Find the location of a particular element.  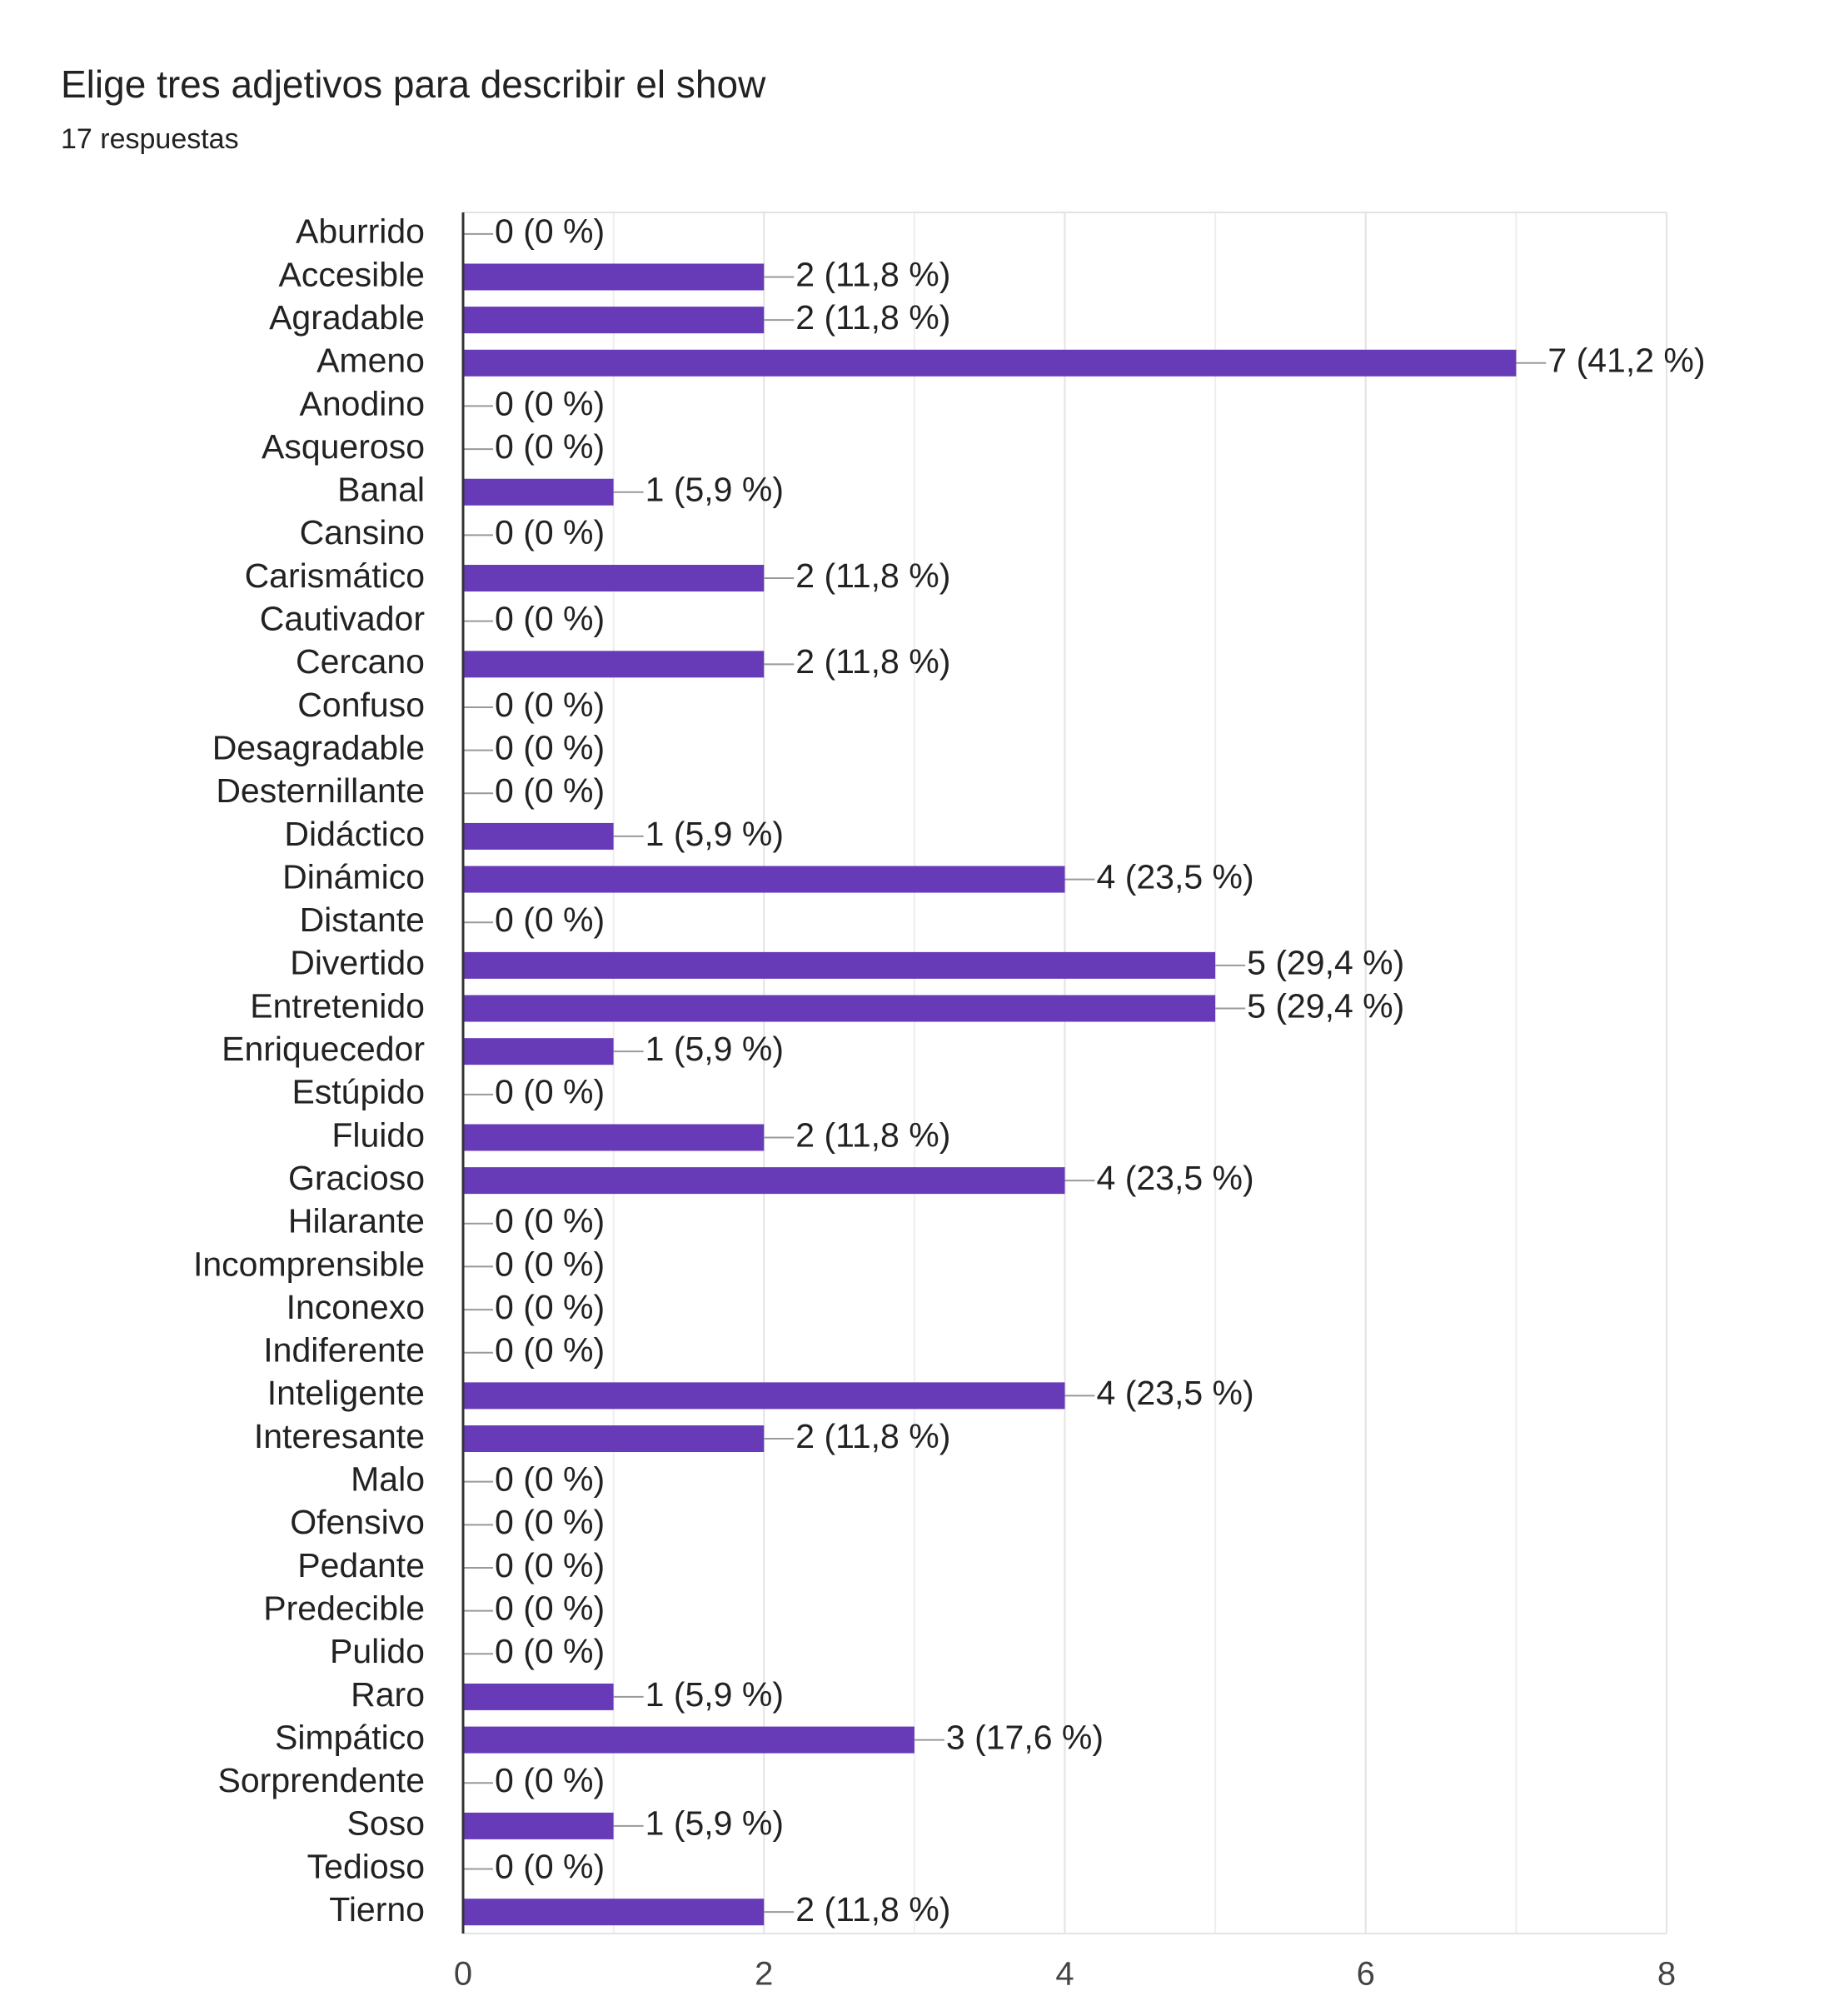

y-tick-label: Inconexo is located at coordinates (356, 1307).